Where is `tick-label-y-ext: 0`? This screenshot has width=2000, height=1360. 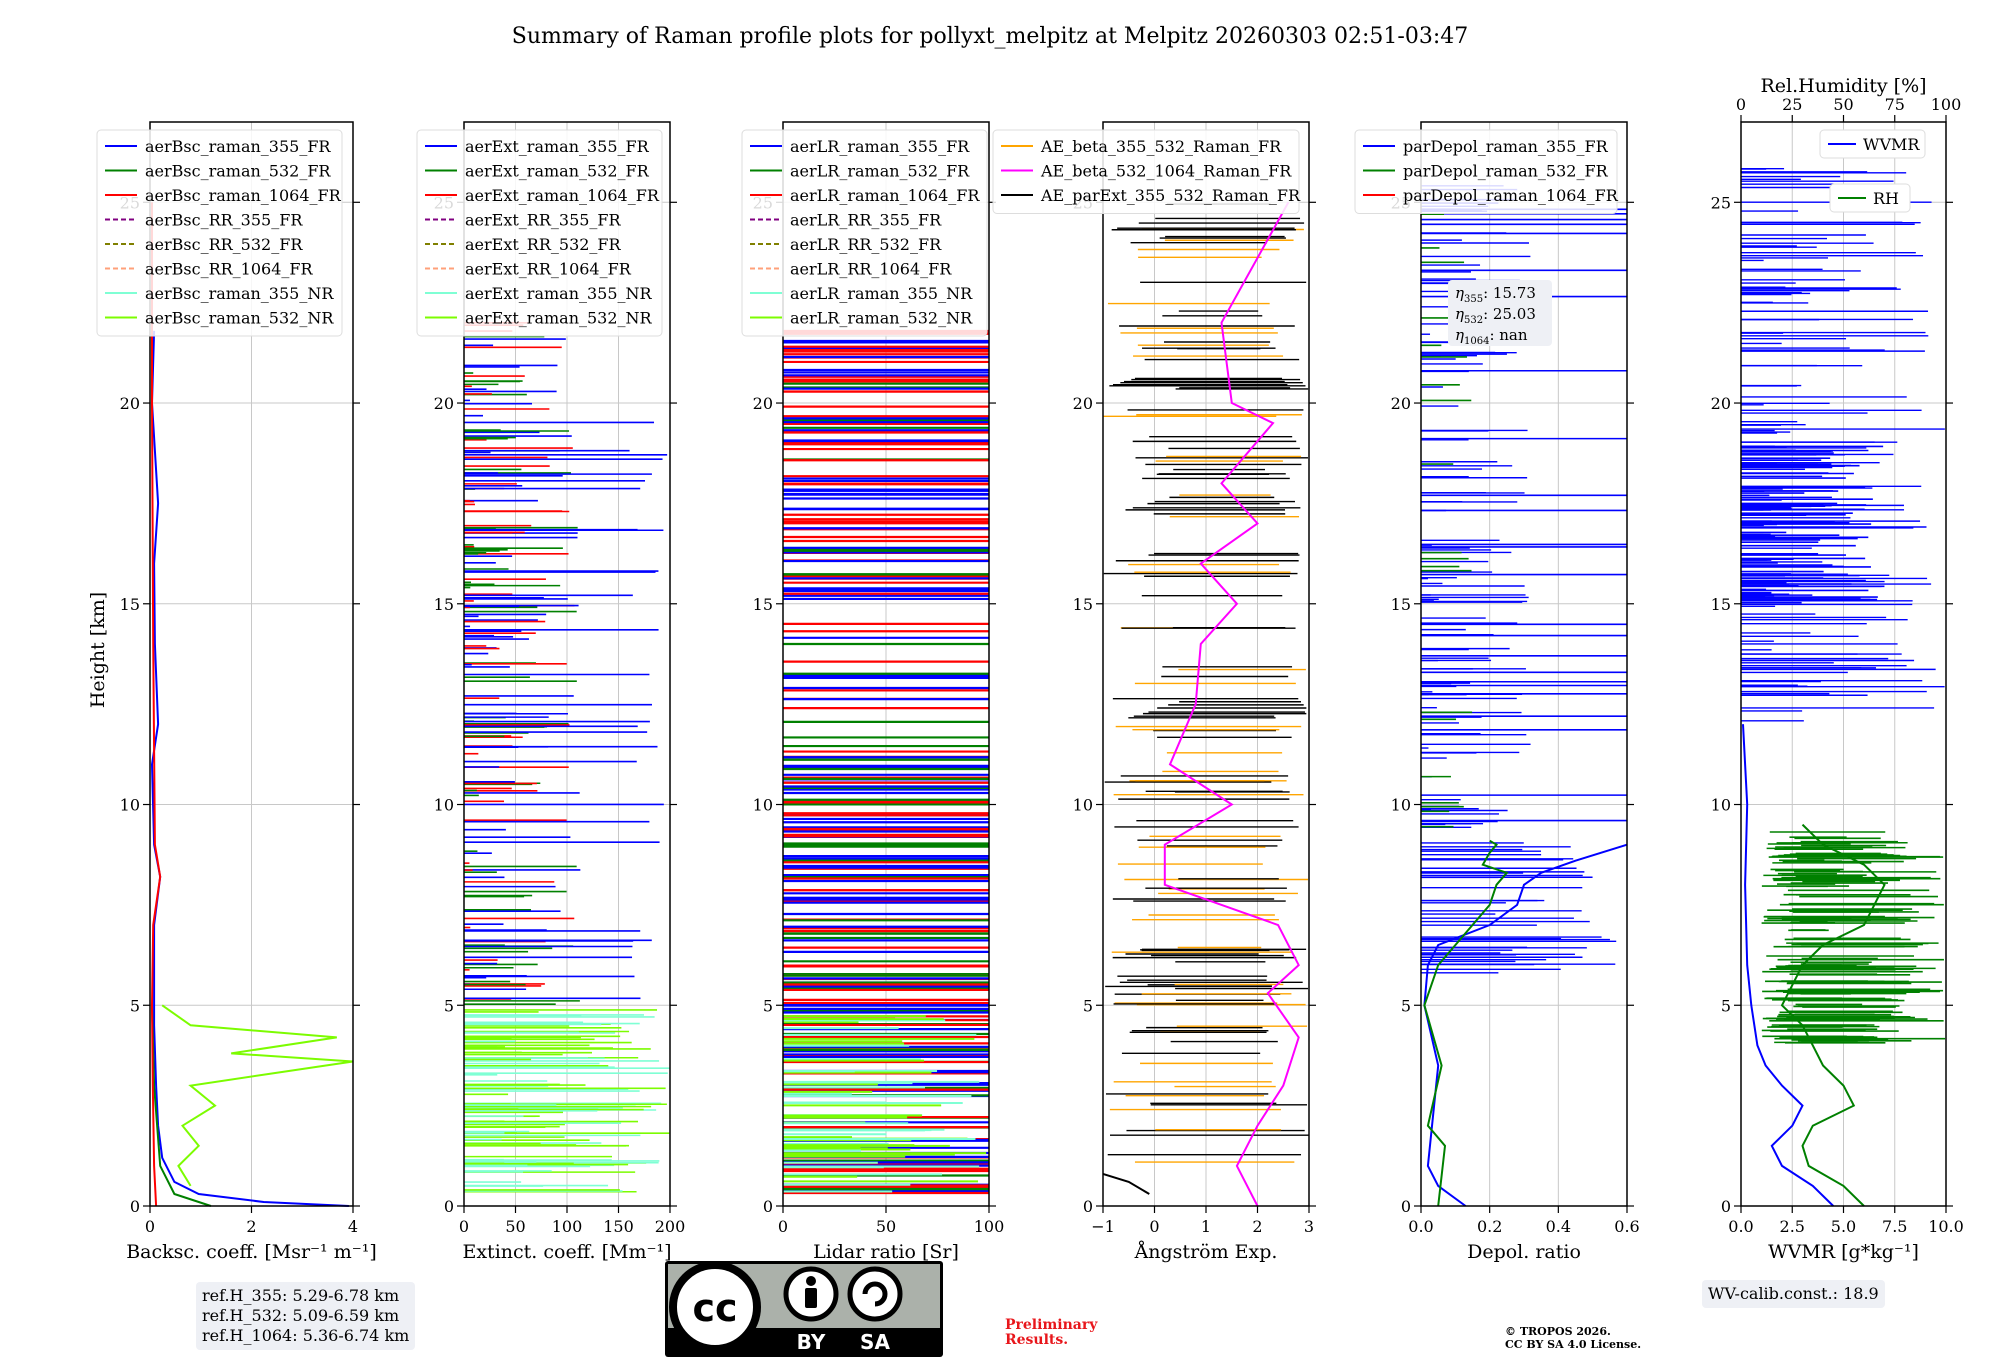
tick-label-y-ext: 0 is located at coordinates (449, 1206).